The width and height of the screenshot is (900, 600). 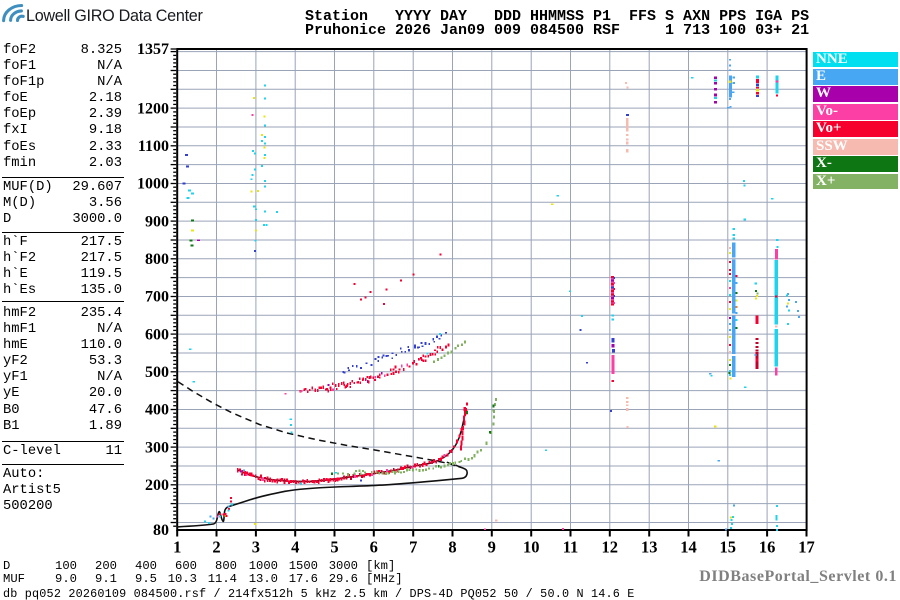 What do you see at coordinates (157, 372) in the screenshot?
I see `svg-text: 500` at bounding box center [157, 372].